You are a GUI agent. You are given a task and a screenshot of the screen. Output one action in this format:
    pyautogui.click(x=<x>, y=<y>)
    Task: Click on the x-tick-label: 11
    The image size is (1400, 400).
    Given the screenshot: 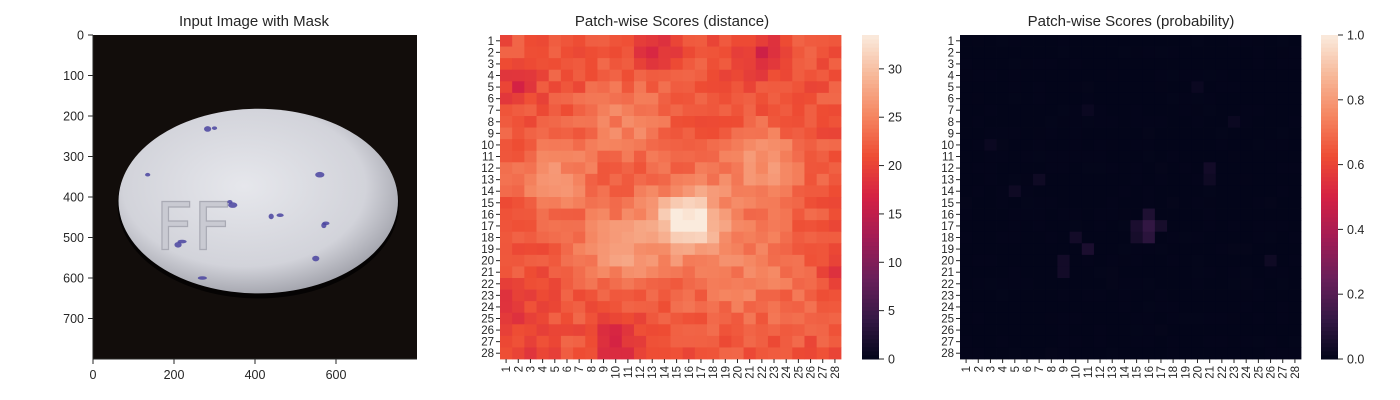 What is the action you would take?
    pyautogui.click(x=629, y=372)
    